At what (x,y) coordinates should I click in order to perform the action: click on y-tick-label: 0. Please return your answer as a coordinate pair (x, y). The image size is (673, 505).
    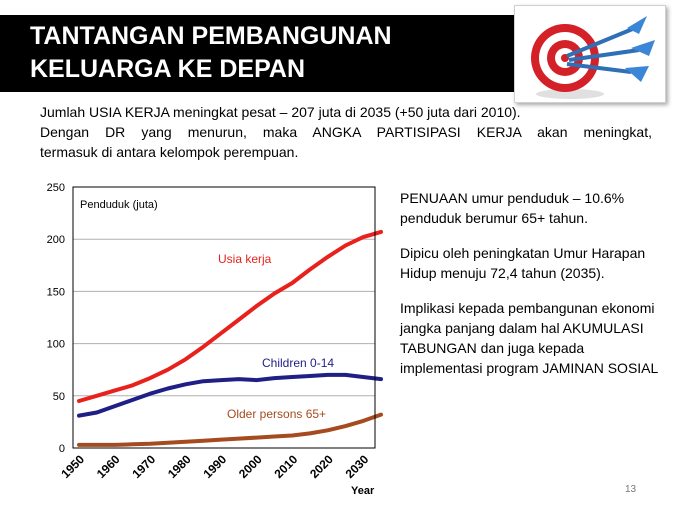
    Looking at the image, I should click on (62, 449).